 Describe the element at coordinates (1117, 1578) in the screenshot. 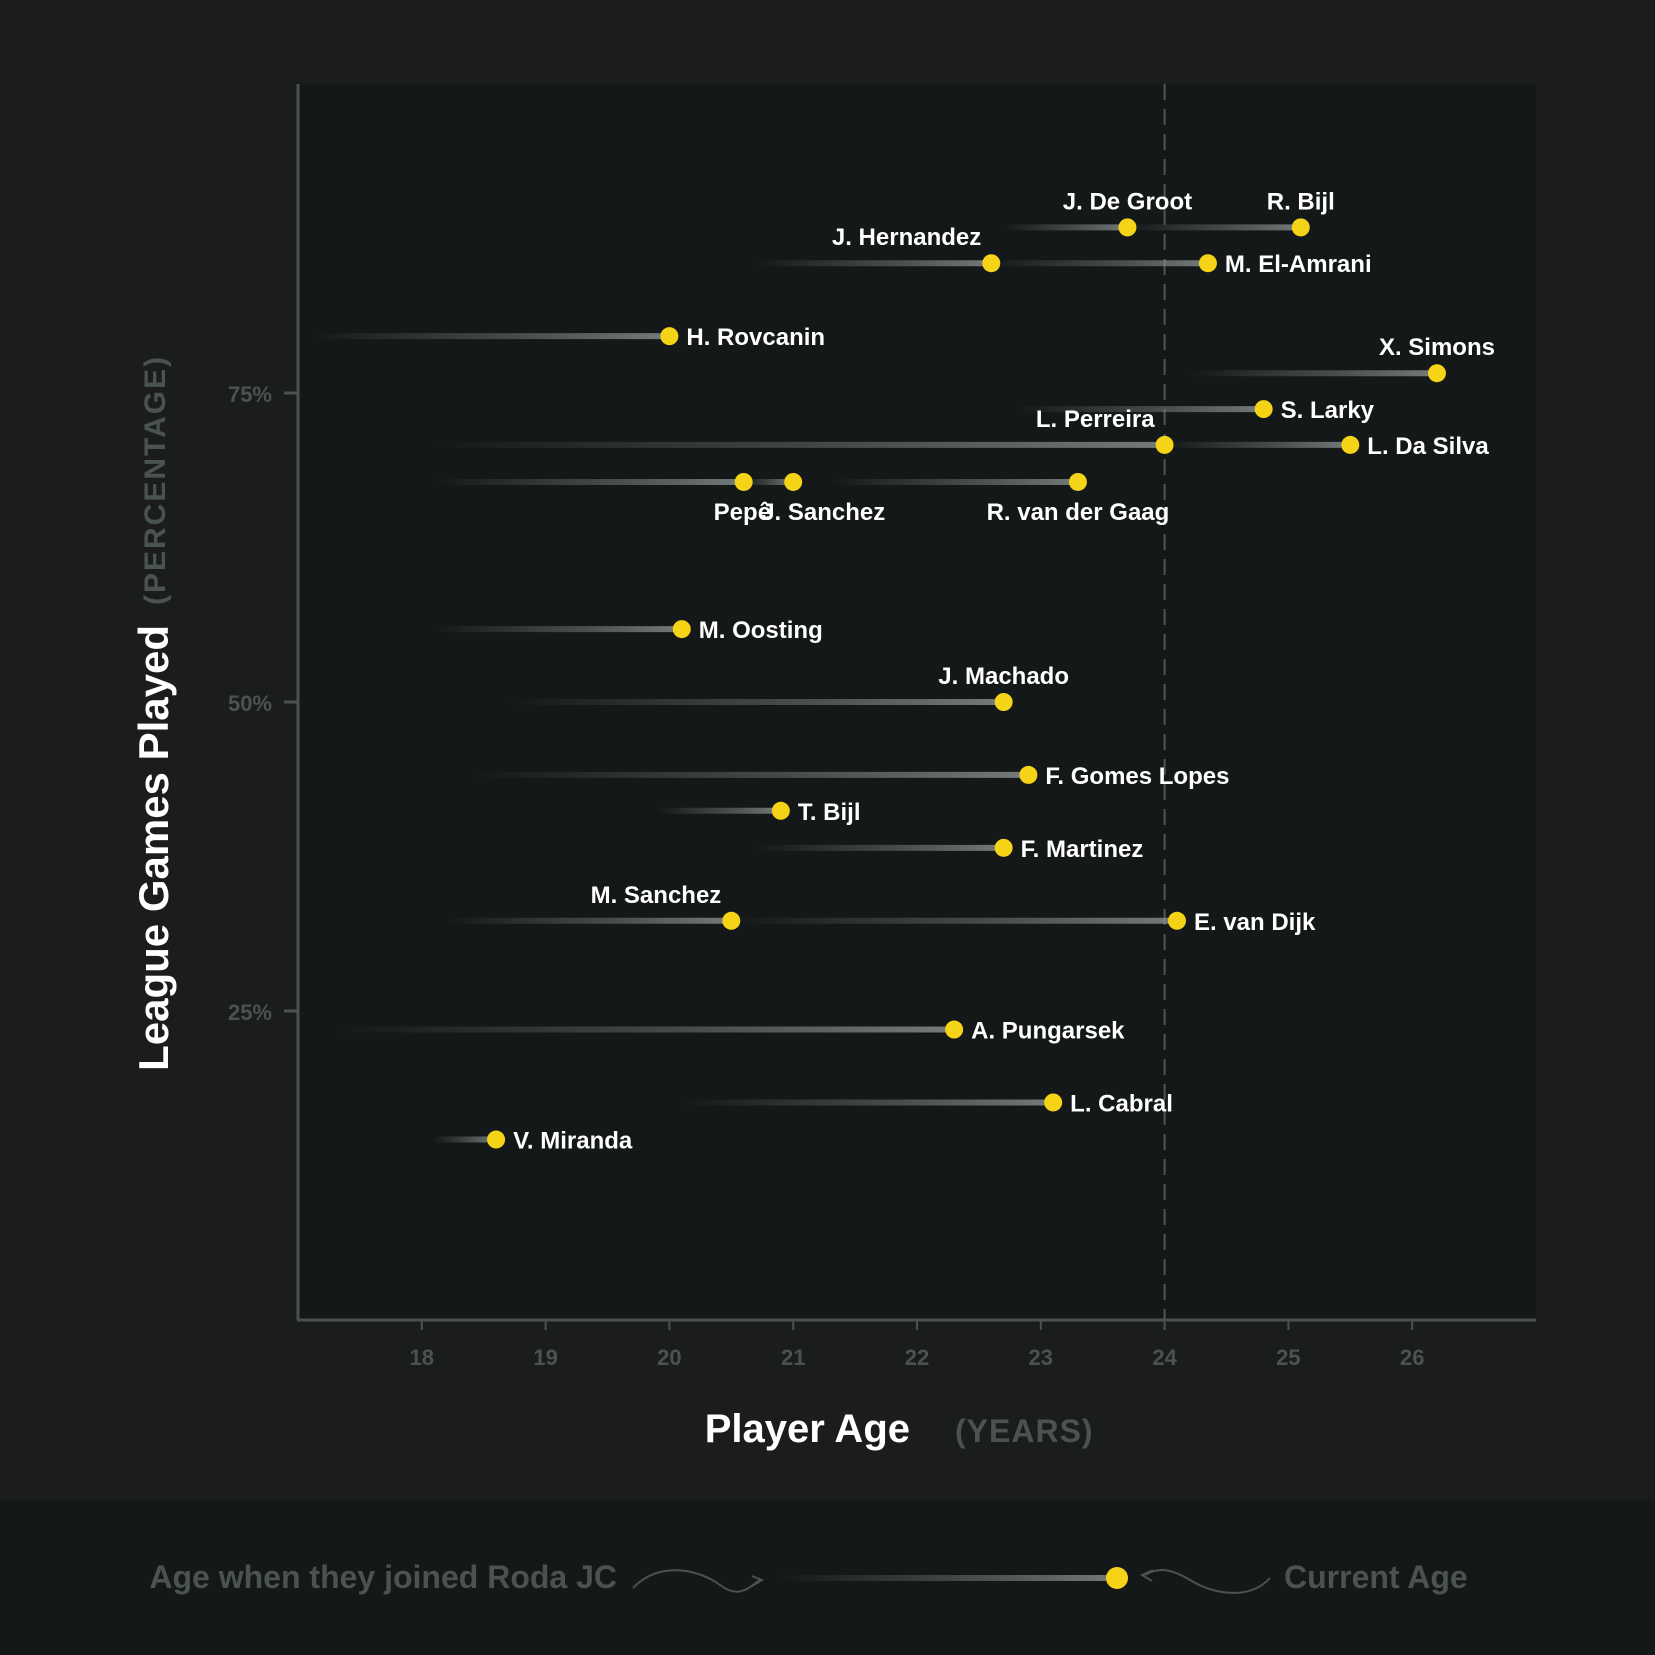

I see `legend-dot` at that location.